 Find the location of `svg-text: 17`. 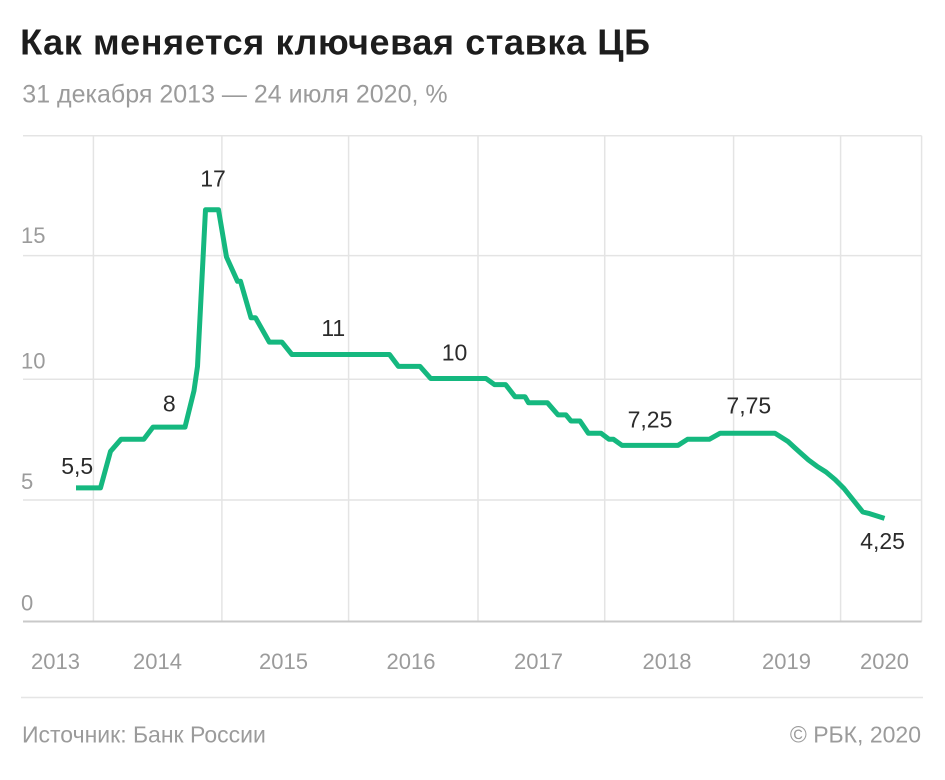

svg-text: 17 is located at coordinates (213, 179).